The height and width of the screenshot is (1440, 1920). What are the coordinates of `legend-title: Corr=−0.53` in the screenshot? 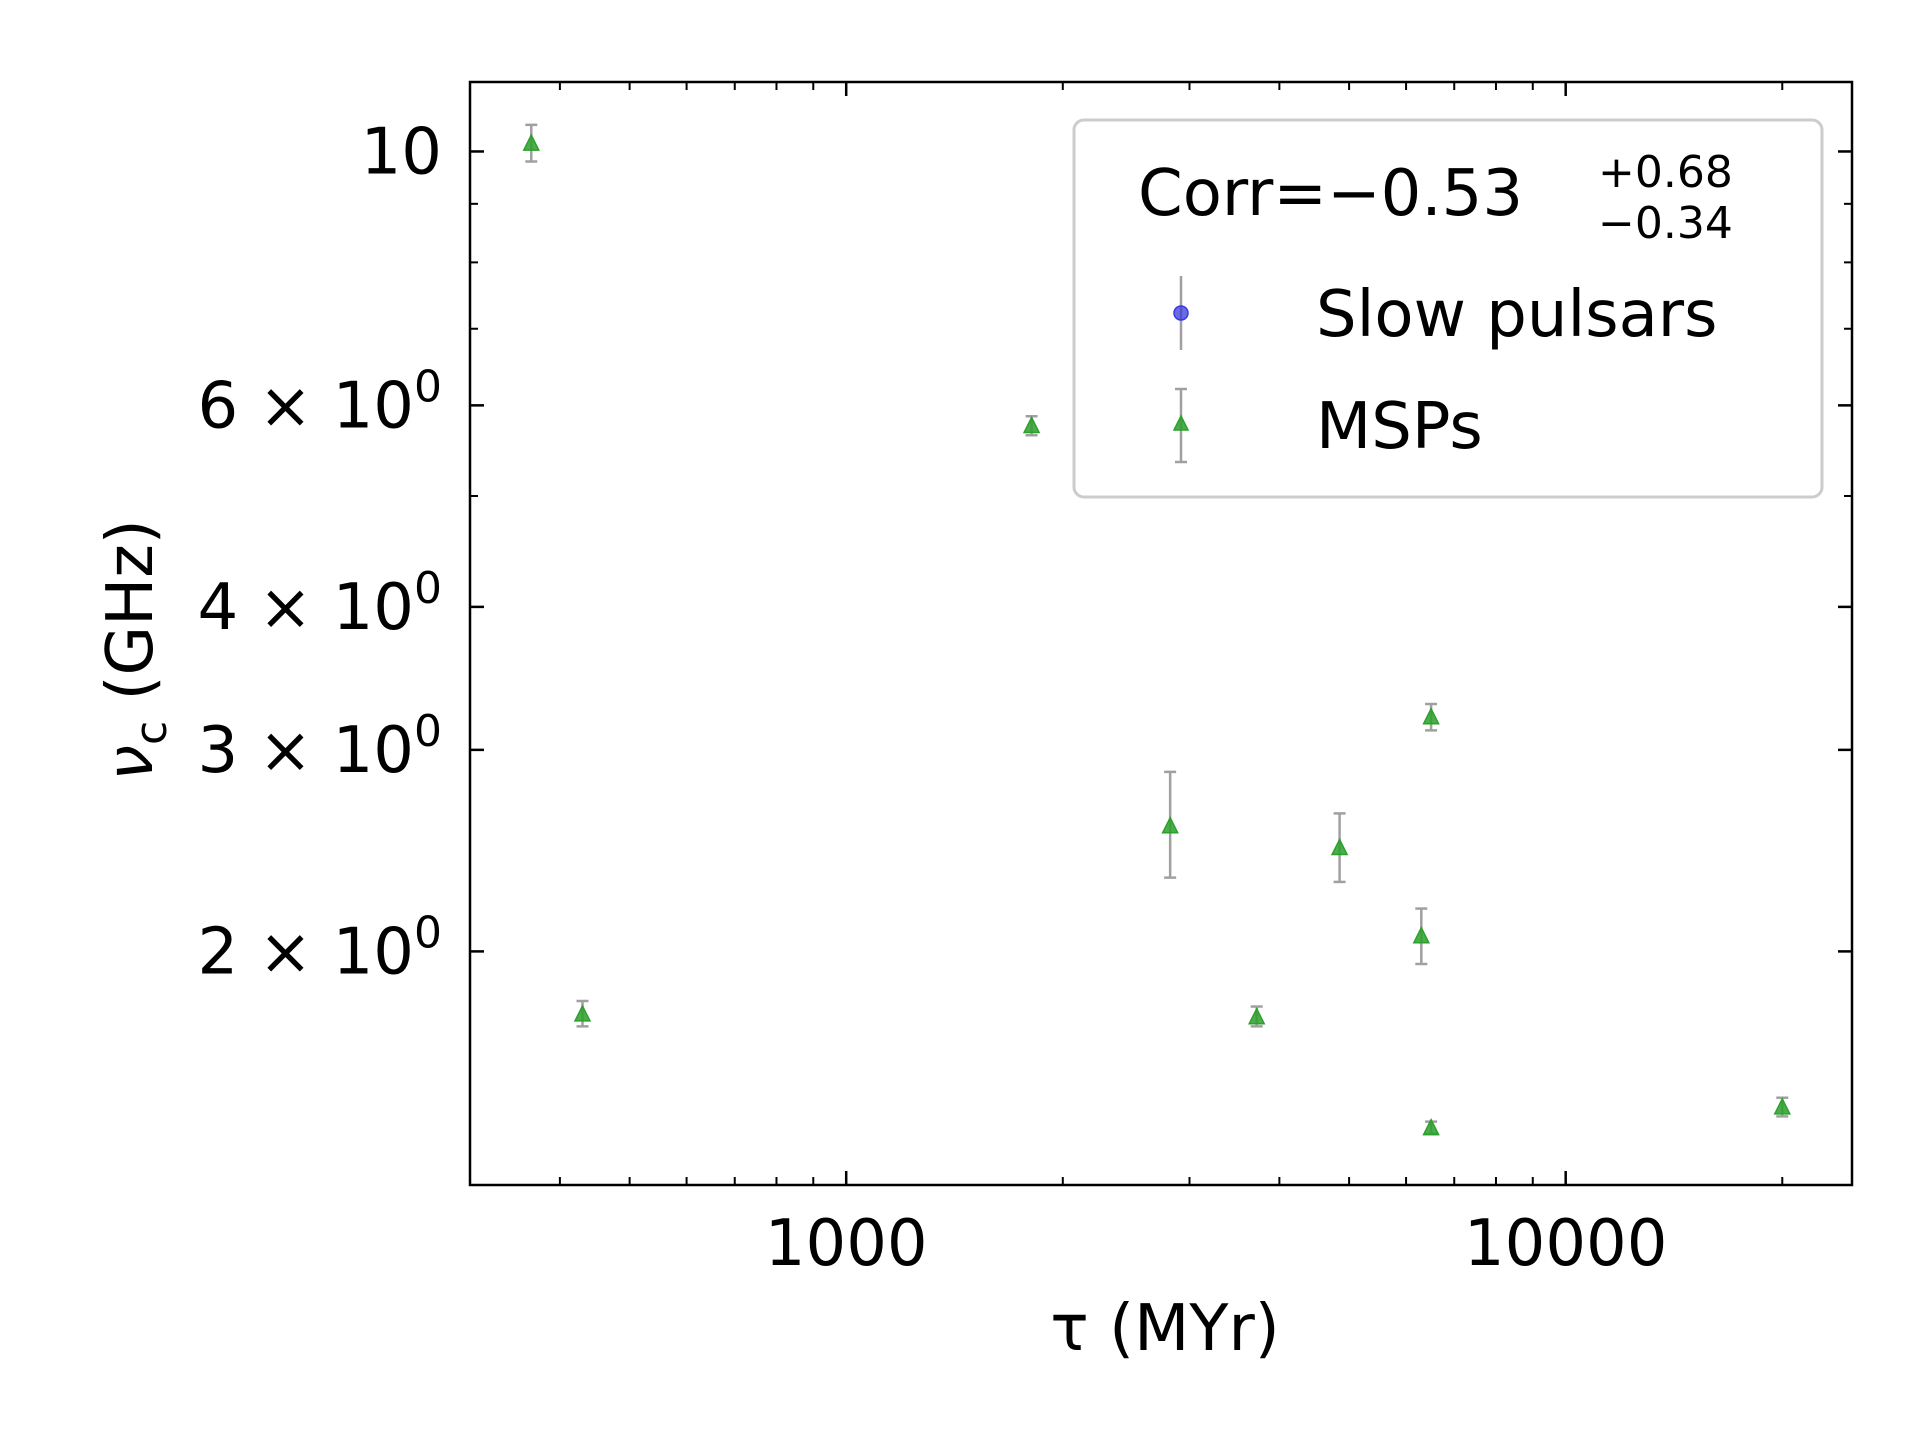 It's located at (1330, 194).